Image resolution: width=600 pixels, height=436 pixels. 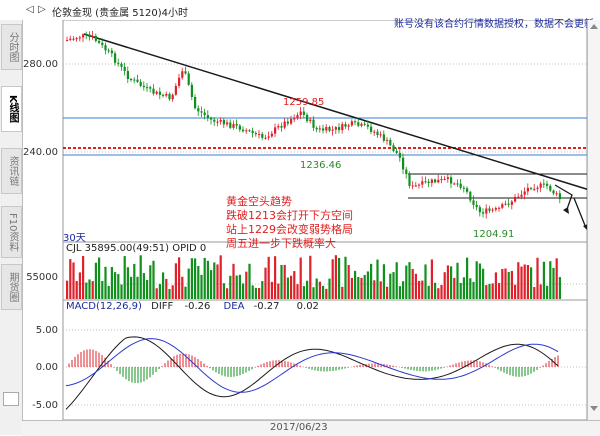 I want to click on window-title: 伦敦金现 (贵金属 5120)4小时, so click(x=120, y=13).